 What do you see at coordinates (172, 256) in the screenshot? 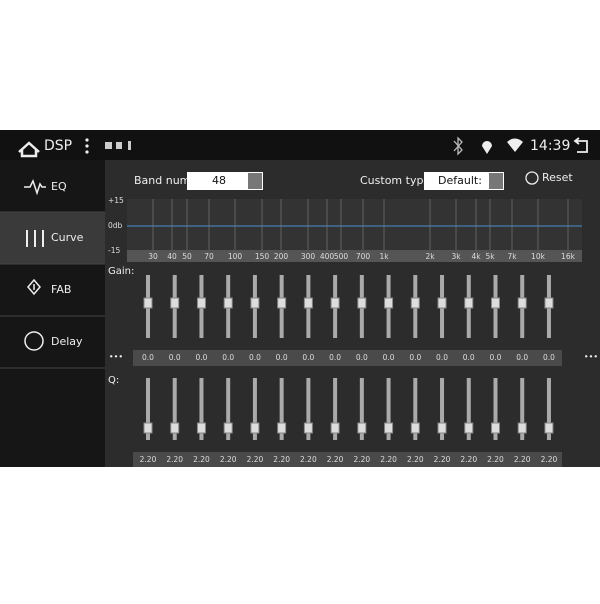
I see `freq-label: 40` at bounding box center [172, 256].